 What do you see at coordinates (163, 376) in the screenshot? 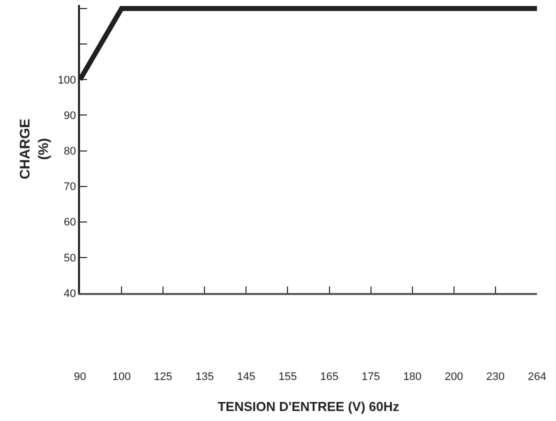
I see `x-tick-label: 125` at bounding box center [163, 376].